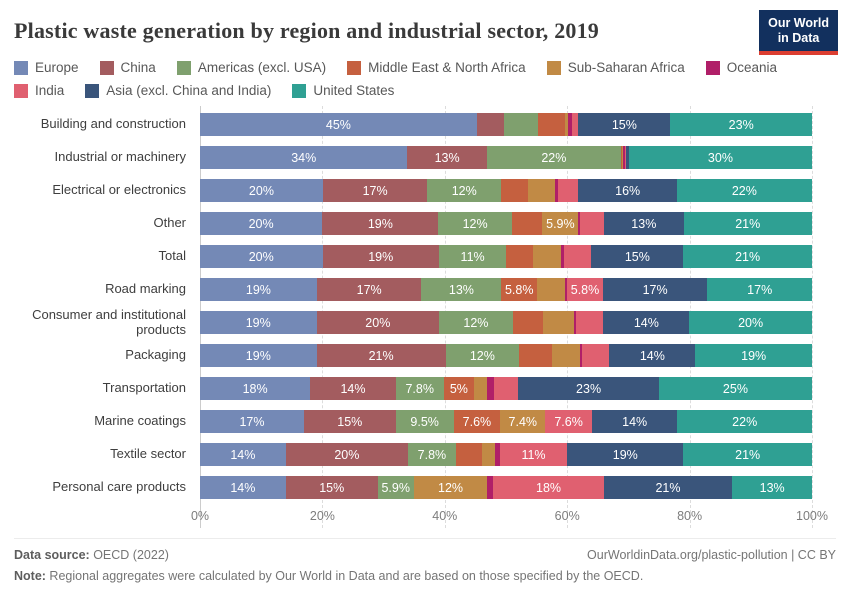 The image size is (850, 600). What do you see at coordinates (338, 124) in the screenshot?
I see `bar-segment: 45%` at bounding box center [338, 124].